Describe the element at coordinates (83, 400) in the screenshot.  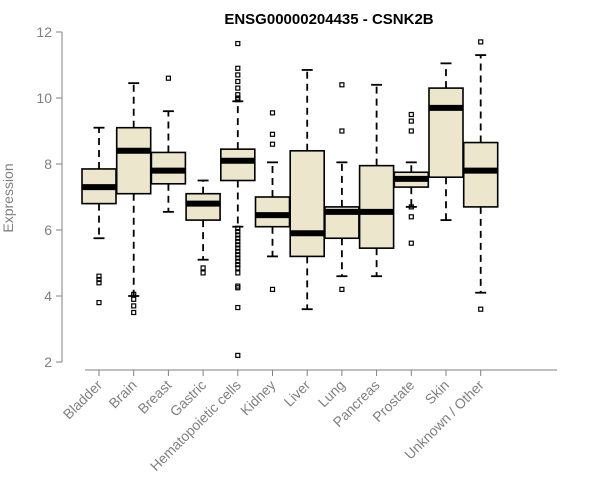
I see `x-tick-label: Bladder` at that location.